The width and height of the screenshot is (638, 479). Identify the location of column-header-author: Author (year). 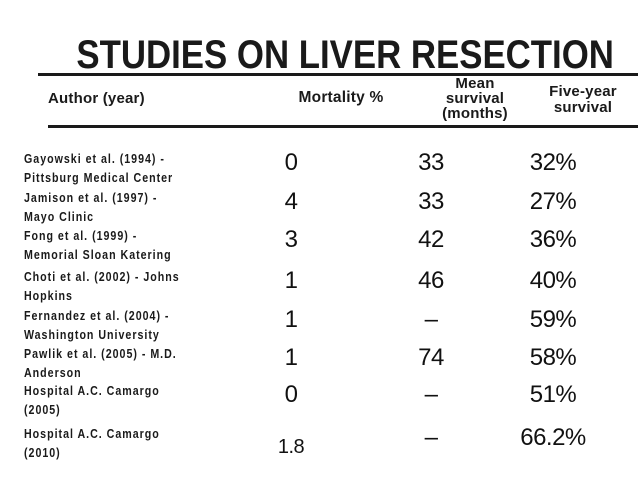
(96, 98).